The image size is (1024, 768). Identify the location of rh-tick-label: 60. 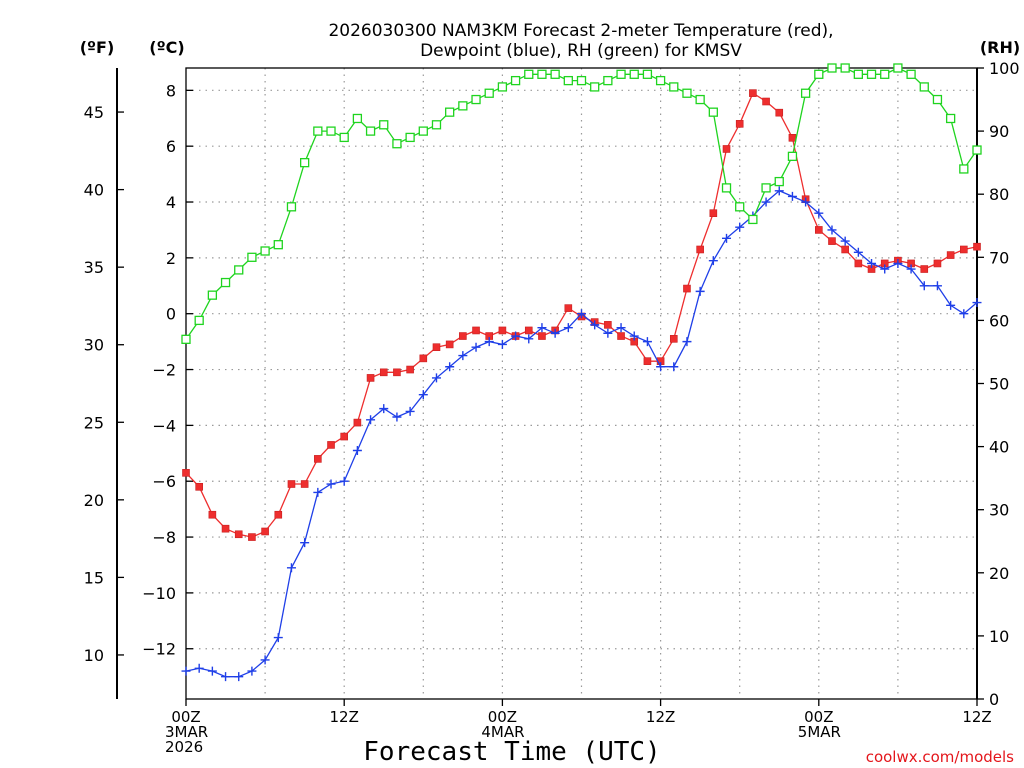
(999, 320).